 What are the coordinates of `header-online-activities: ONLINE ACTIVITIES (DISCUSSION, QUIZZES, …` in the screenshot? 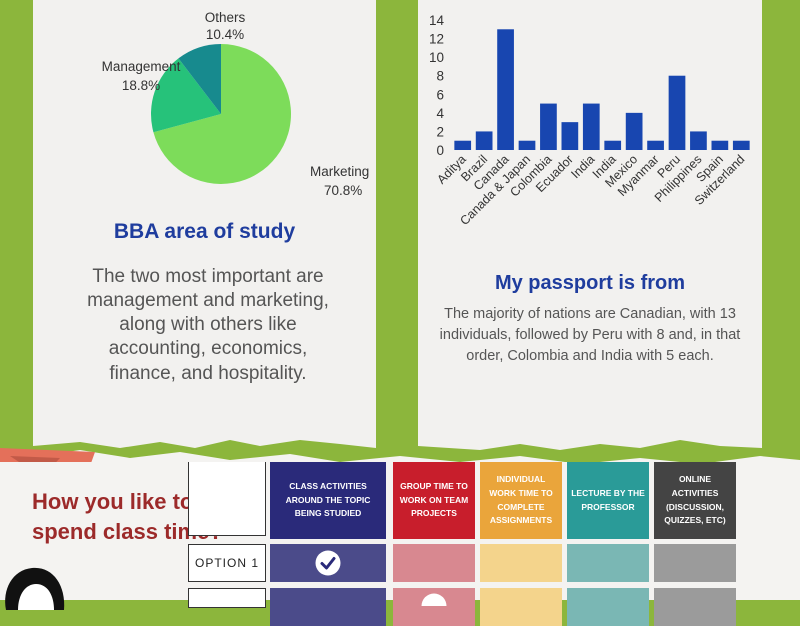 It's located at (695, 500).